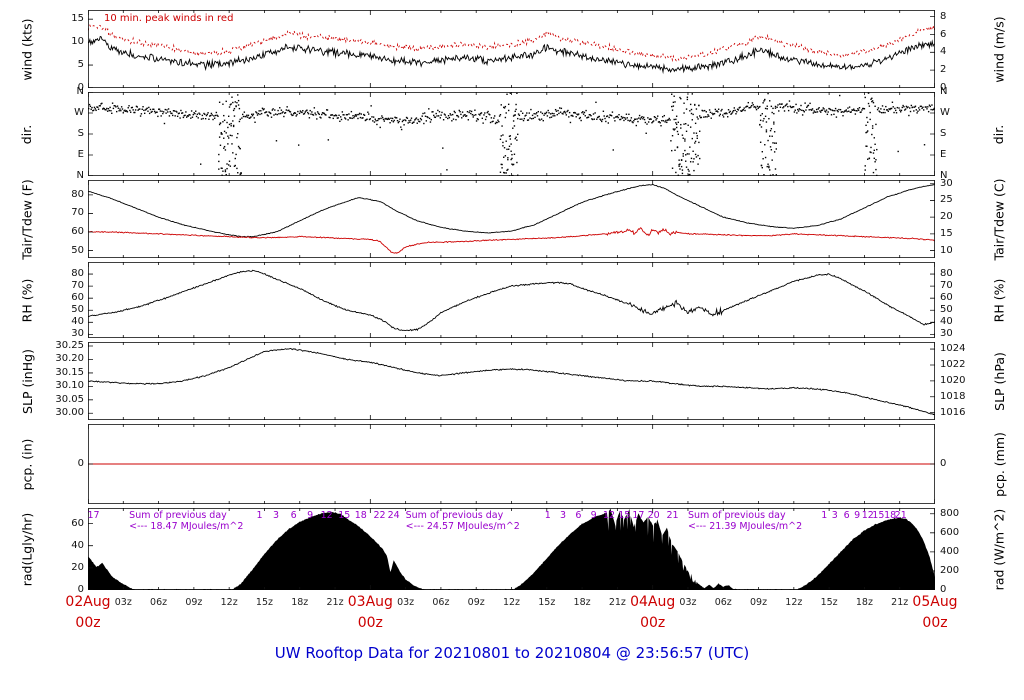 This screenshot has width=1024, height=700. Describe the element at coordinates (946, 233) in the screenshot. I see `y-tick-right-tair: 15` at that location.